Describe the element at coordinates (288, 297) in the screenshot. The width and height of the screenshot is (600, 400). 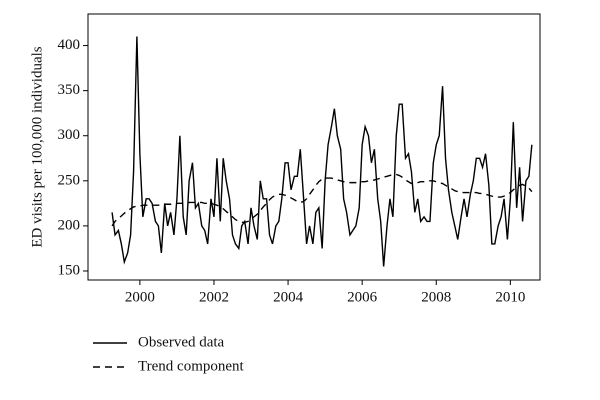
I see `x-tick-label: 2004` at that location.